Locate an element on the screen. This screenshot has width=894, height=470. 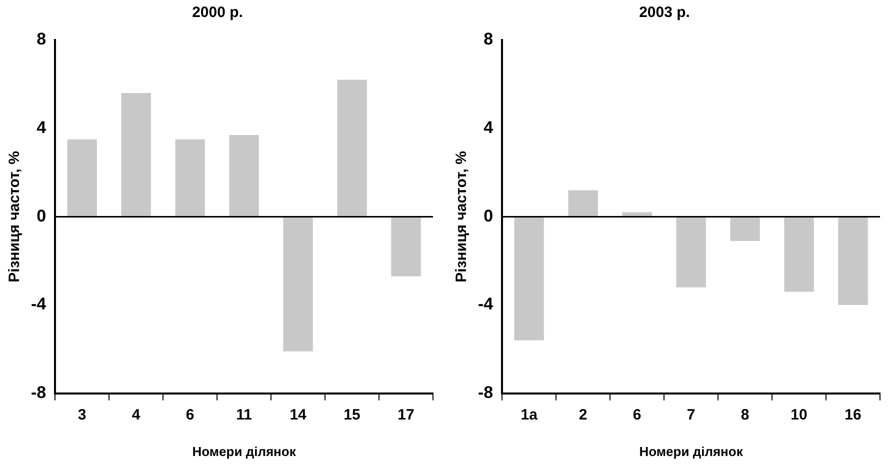
x-tick-label: 17 is located at coordinates (406, 415).